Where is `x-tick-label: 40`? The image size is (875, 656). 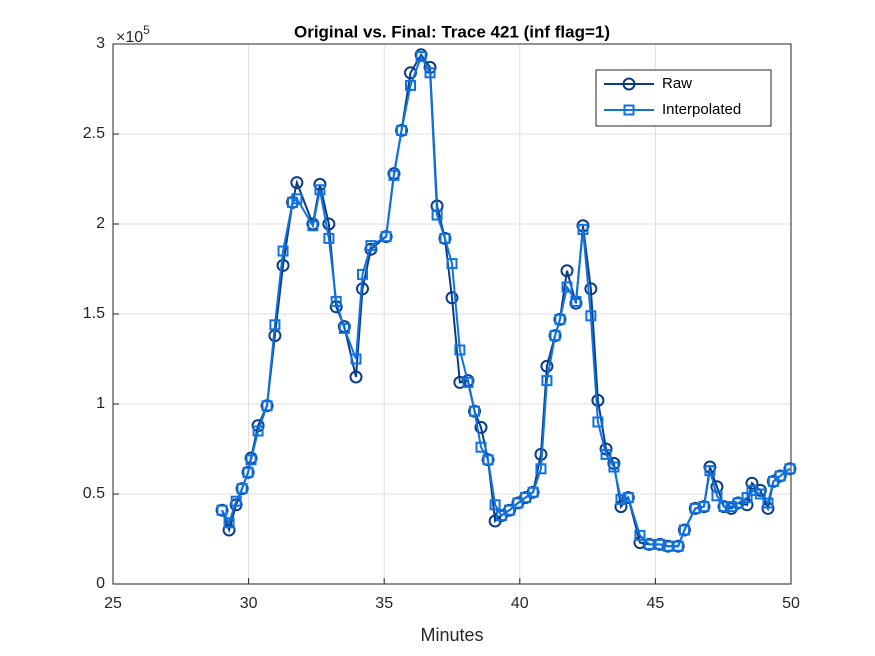 x-tick-label: 40 is located at coordinates (520, 603).